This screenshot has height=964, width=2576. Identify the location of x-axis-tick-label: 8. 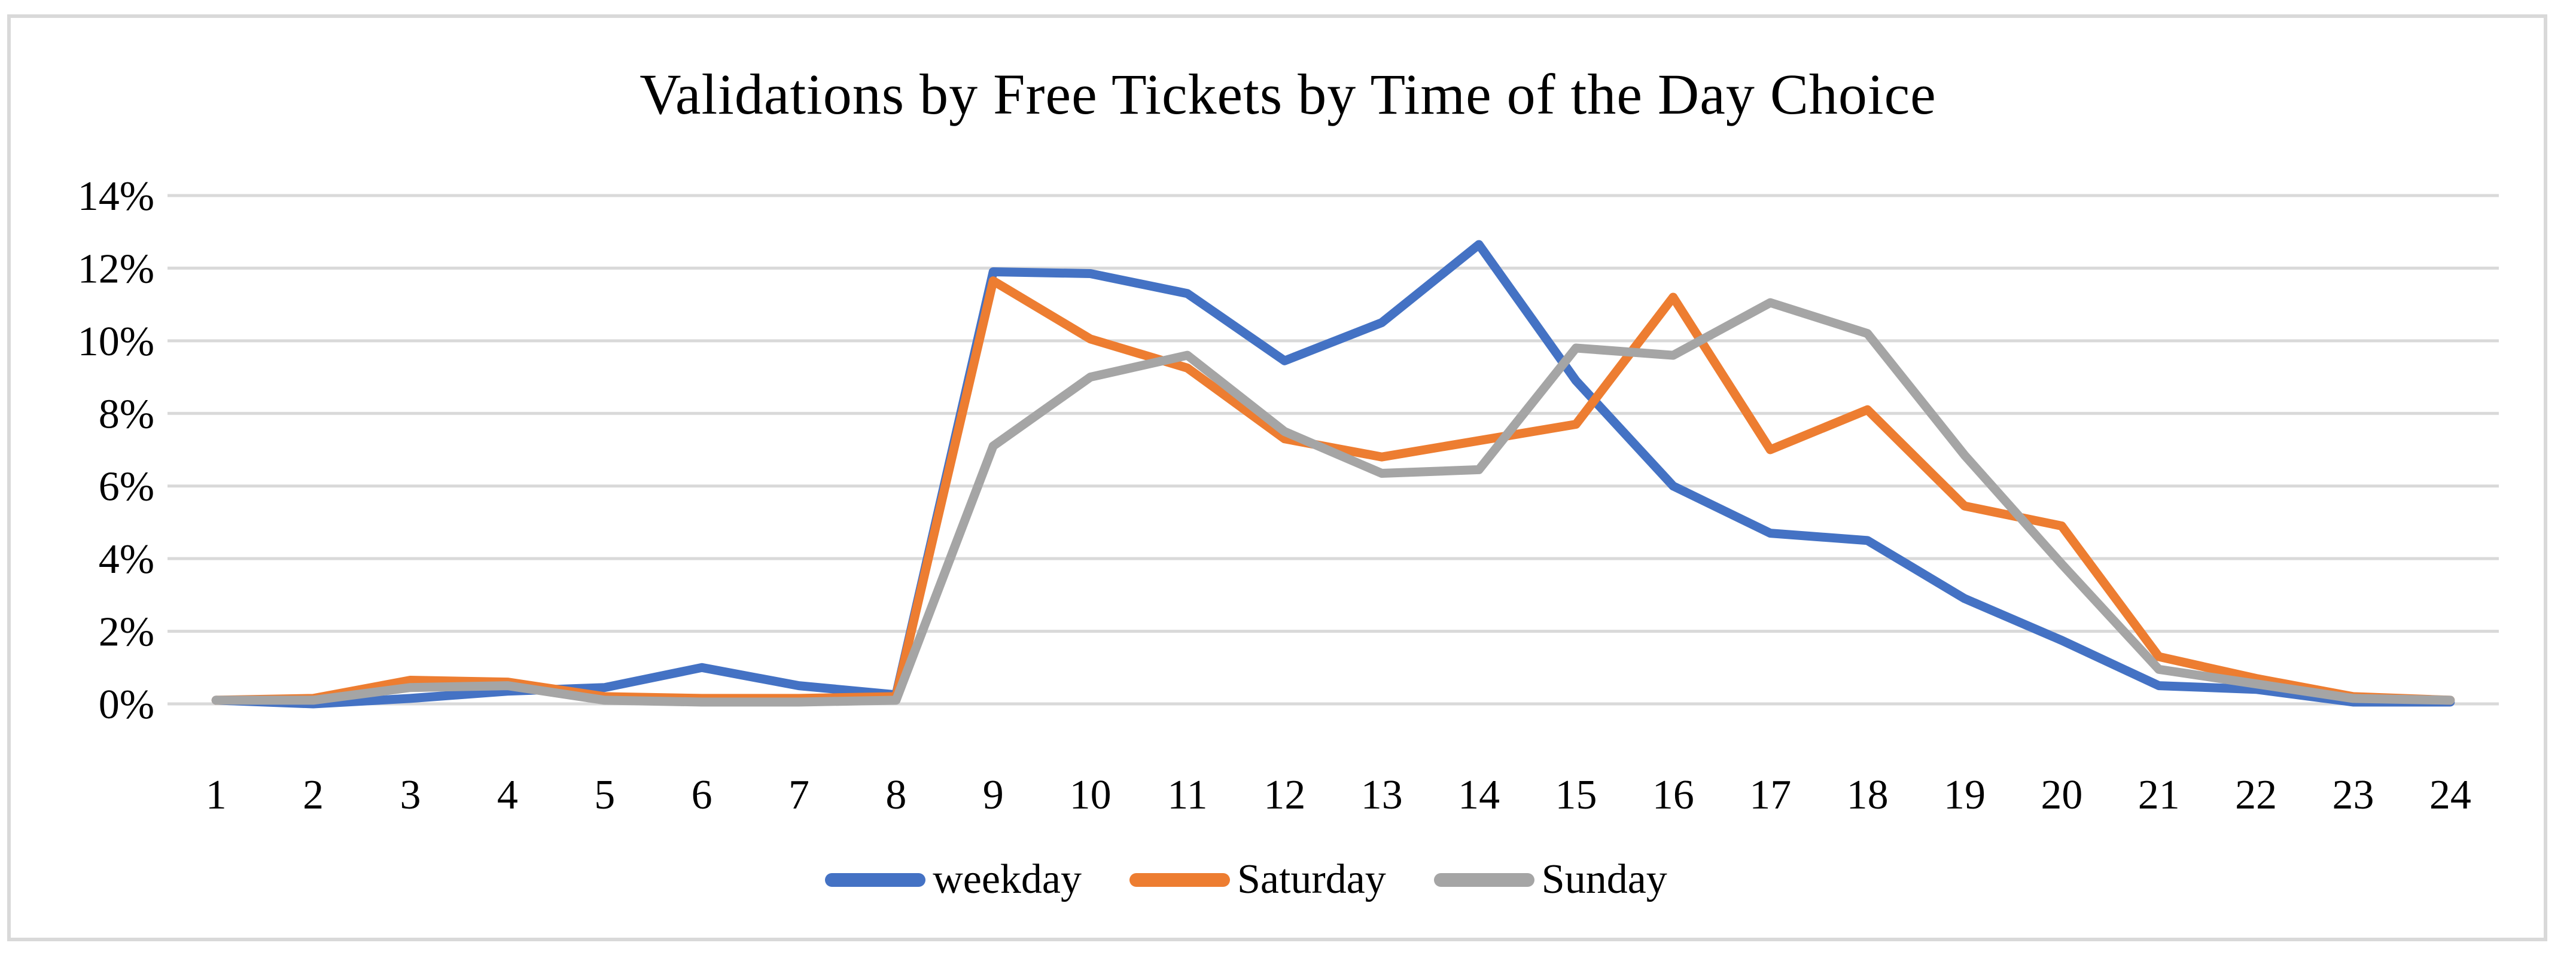
(895, 795).